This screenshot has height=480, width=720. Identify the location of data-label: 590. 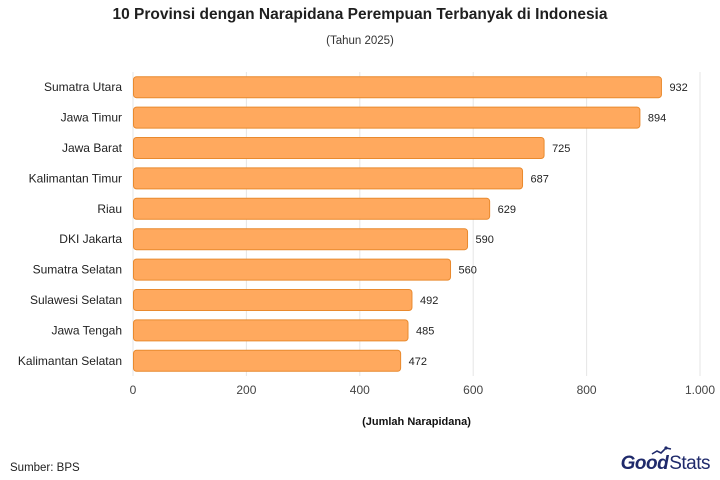
(485, 240).